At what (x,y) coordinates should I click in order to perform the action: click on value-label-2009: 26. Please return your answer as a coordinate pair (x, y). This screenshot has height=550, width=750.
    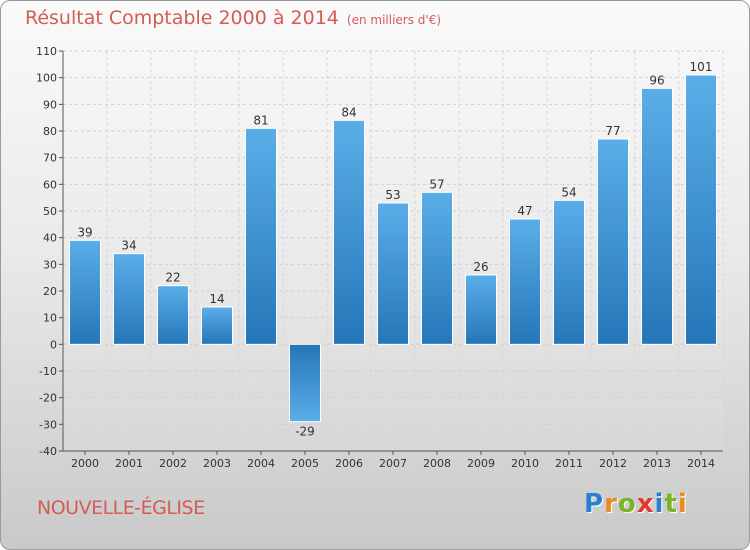
    Looking at the image, I should click on (480, 267).